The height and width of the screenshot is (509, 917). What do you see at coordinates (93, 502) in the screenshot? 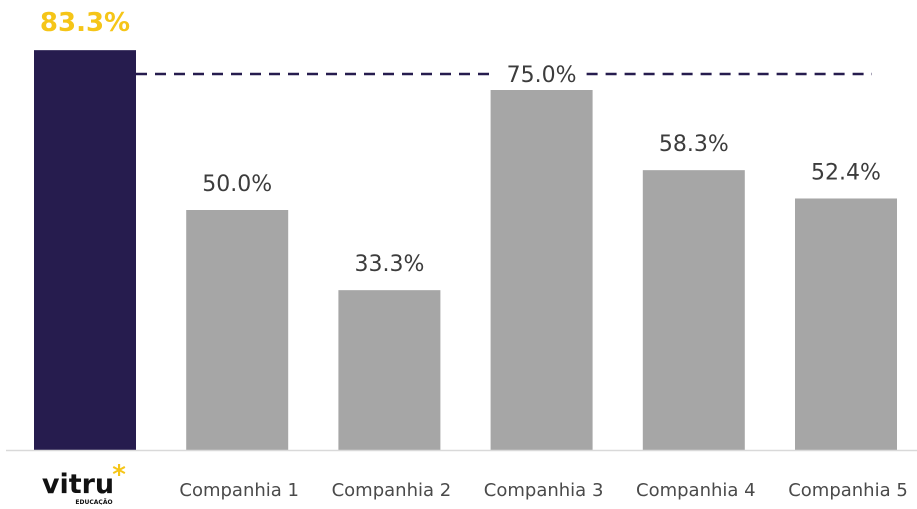
I see `logo-subtext: EDUCAÇÃO` at bounding box center [93, 502].